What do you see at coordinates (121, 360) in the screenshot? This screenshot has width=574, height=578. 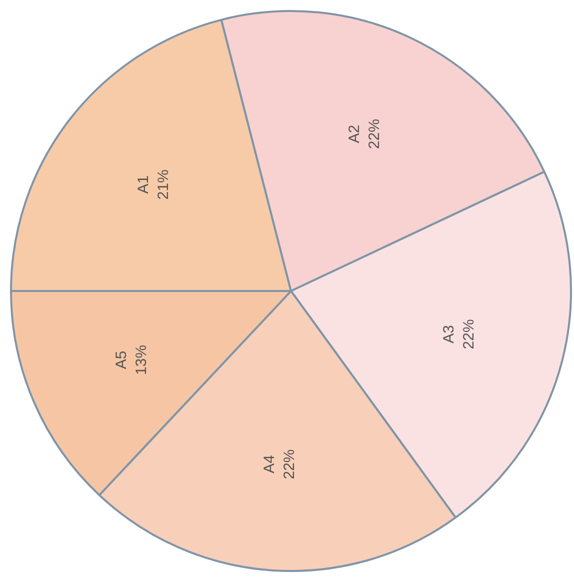 I see `slice-label: A5` at bounding box center [121, 360].